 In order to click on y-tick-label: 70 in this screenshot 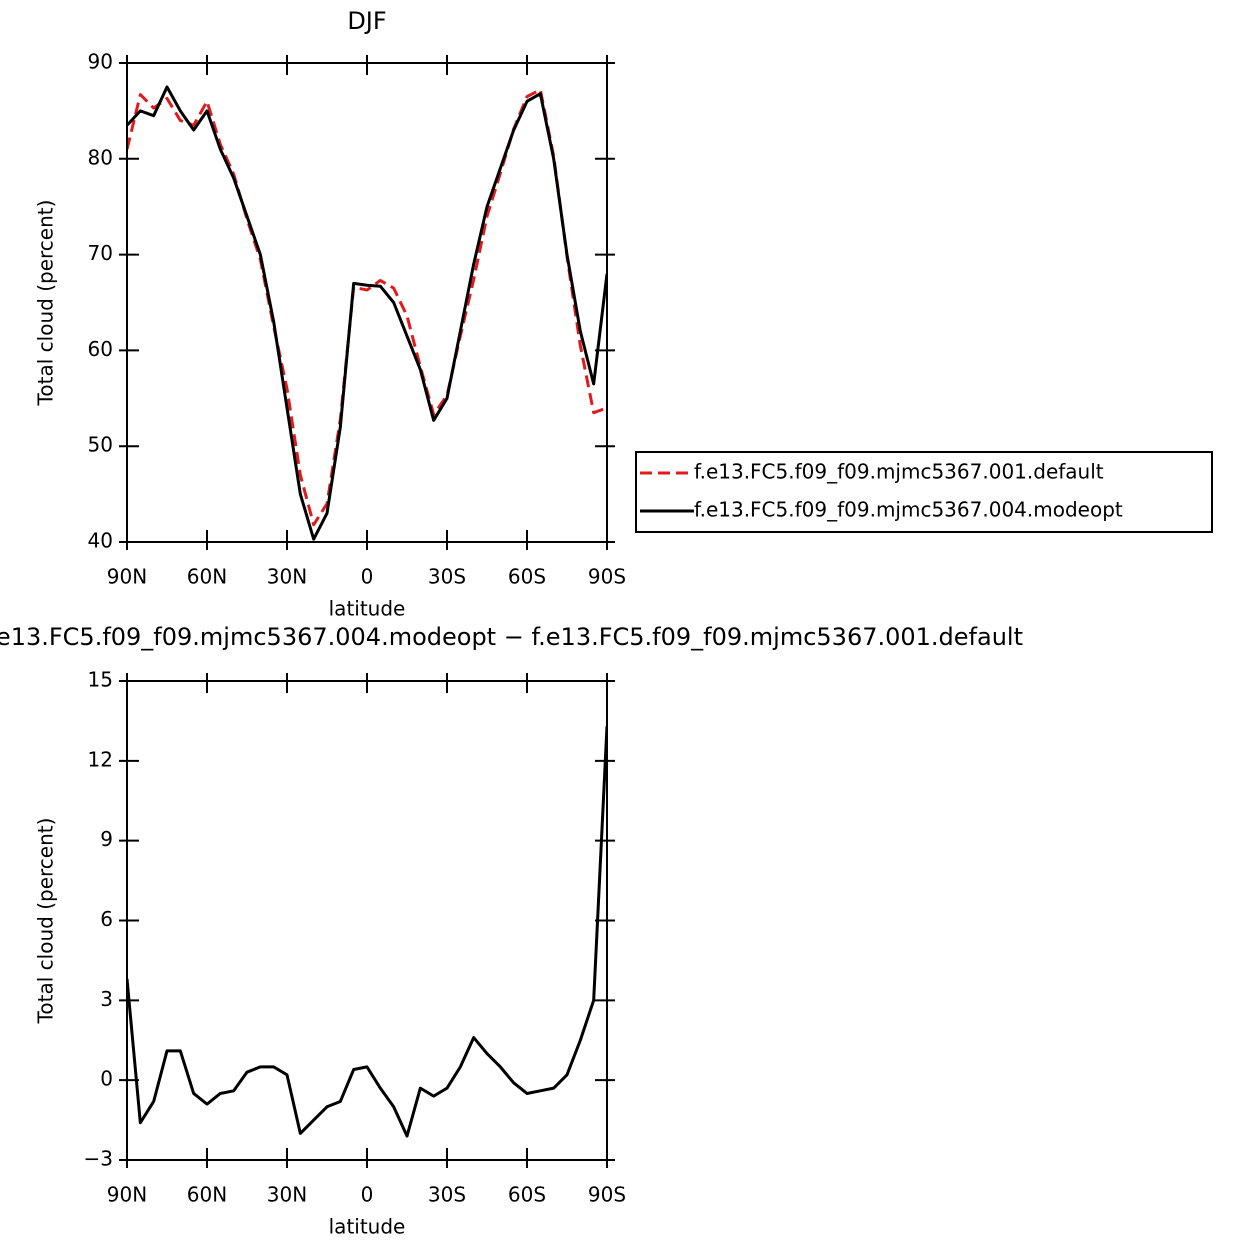, I will do `click(100, 253)`.